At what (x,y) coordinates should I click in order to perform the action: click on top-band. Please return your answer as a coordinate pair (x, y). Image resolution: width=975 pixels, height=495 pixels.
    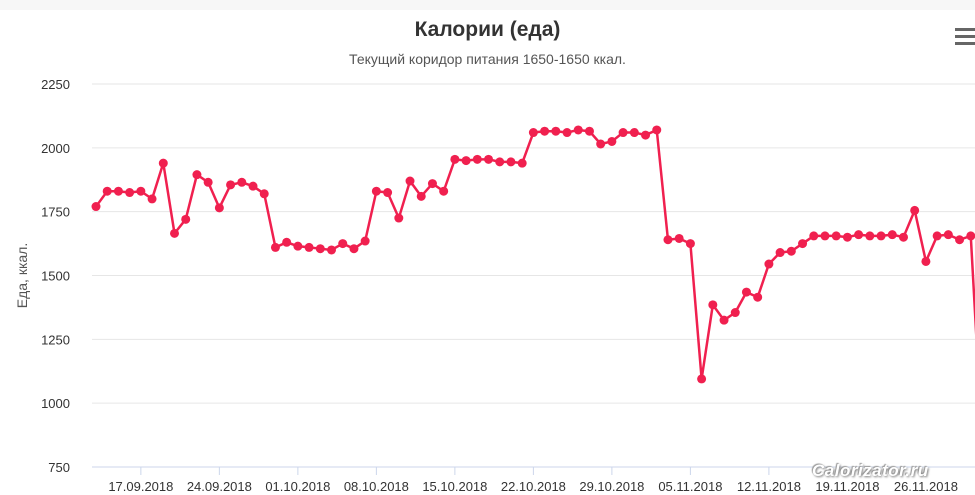
    Looking at the image, I should click on (487, 5).